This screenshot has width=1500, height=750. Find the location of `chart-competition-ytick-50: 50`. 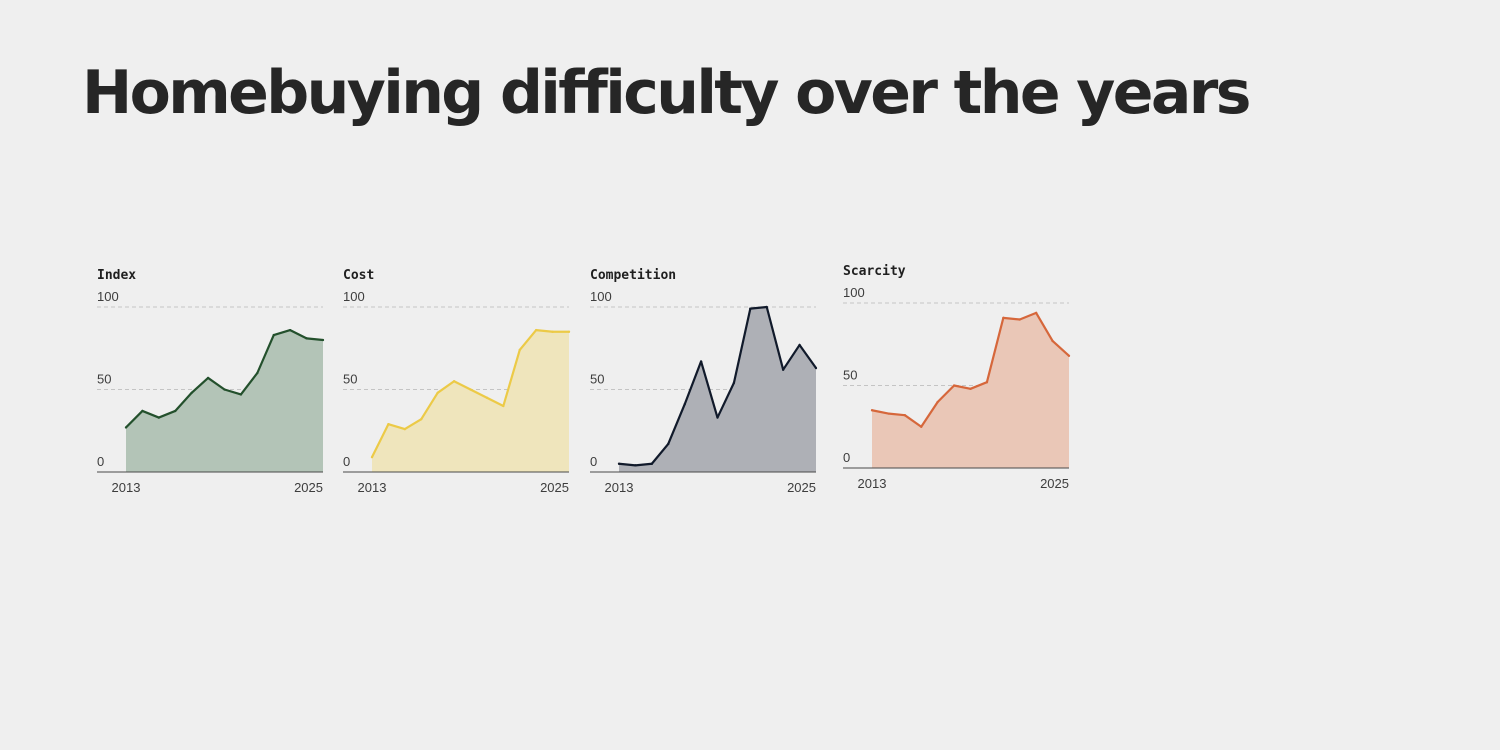

chart-competition-ytick-50: 50 is located at coordinates (597, 379).